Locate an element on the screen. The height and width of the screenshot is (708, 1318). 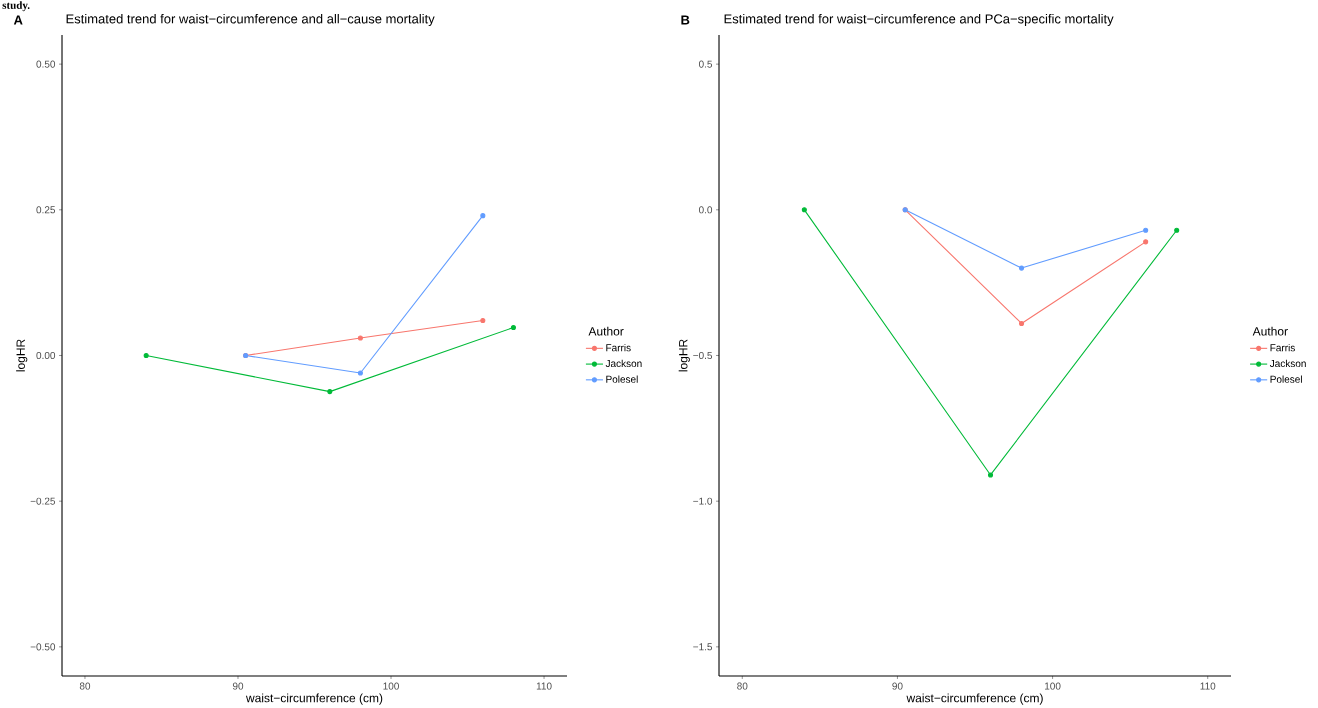
text: study. is located at coordinates (16, 6).